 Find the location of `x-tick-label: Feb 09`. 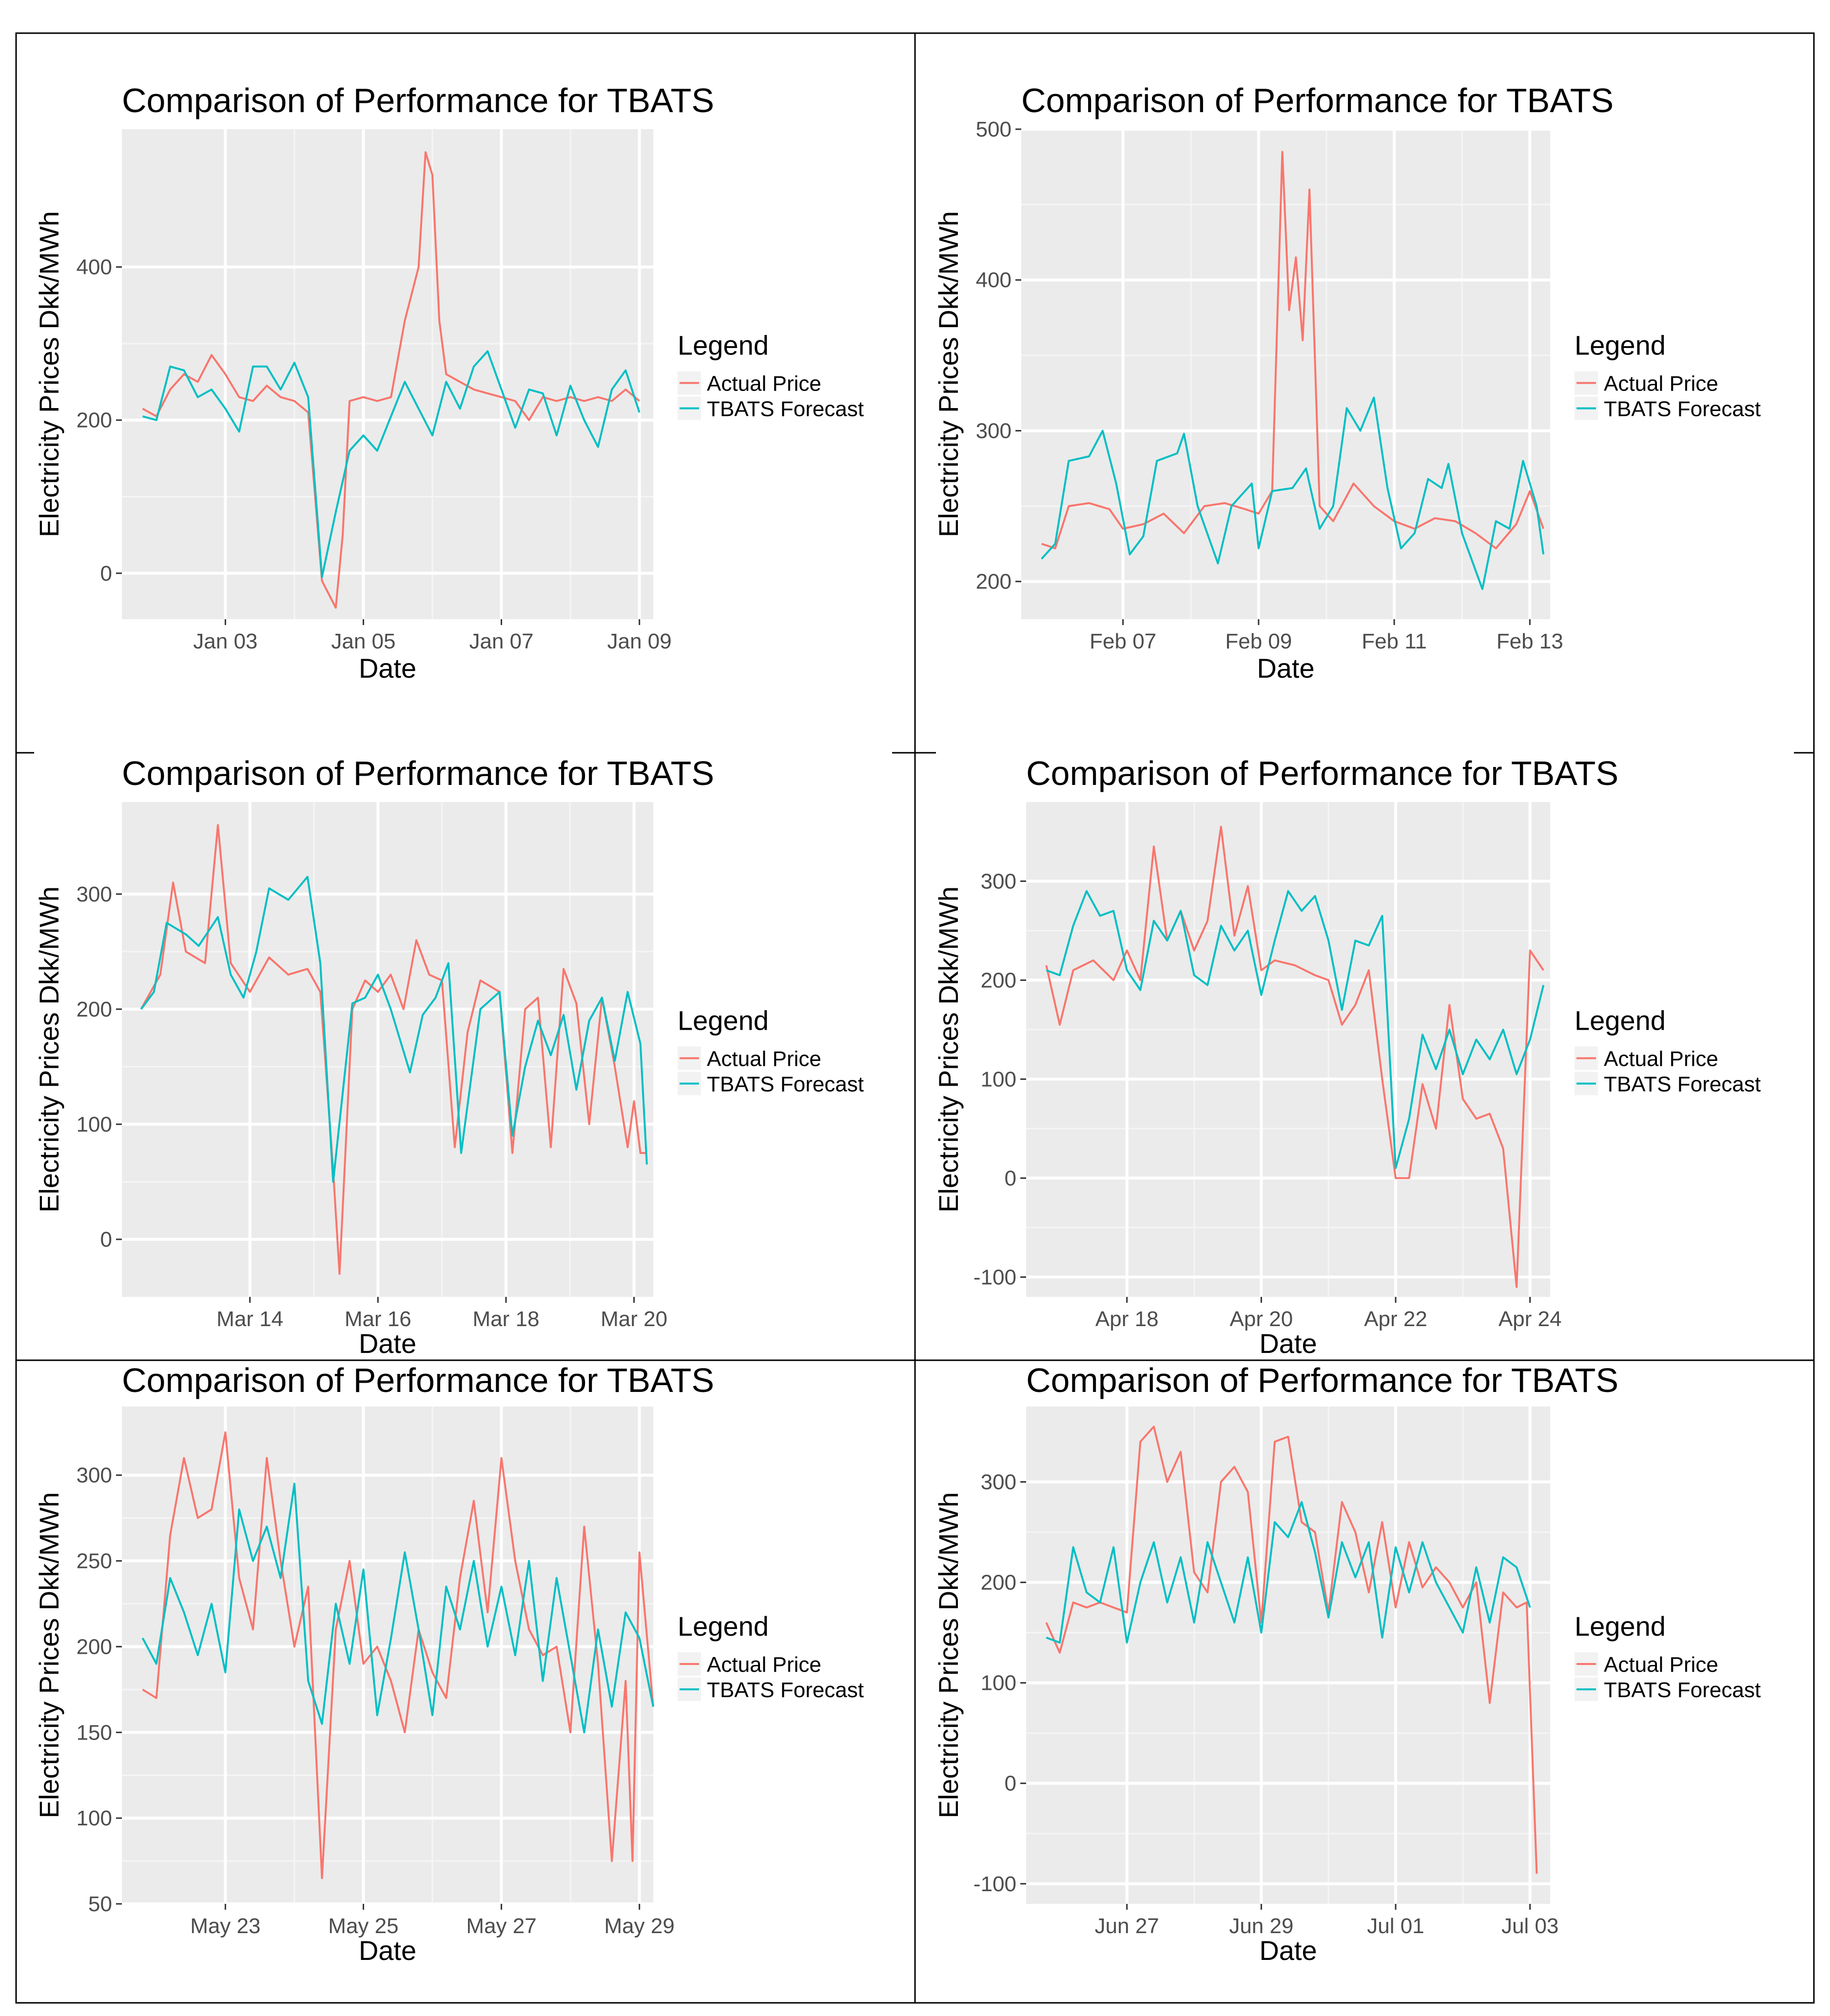

x-tick-label: Feb 09 is located at coordinates (1258, 641).